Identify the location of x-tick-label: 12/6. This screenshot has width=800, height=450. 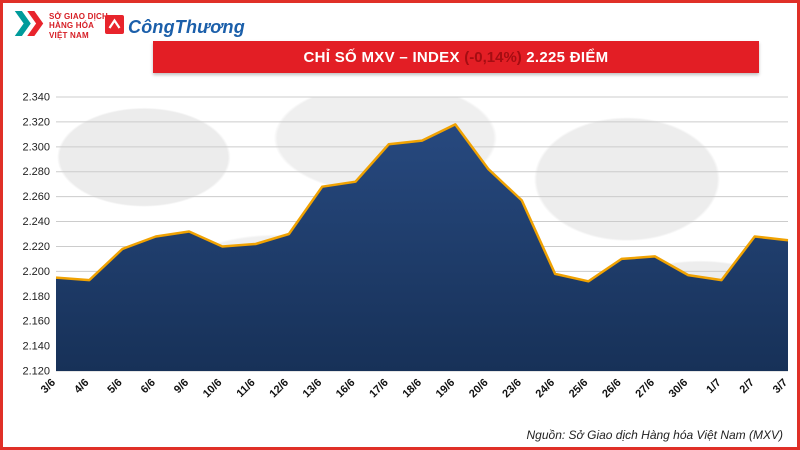
(279, 389).